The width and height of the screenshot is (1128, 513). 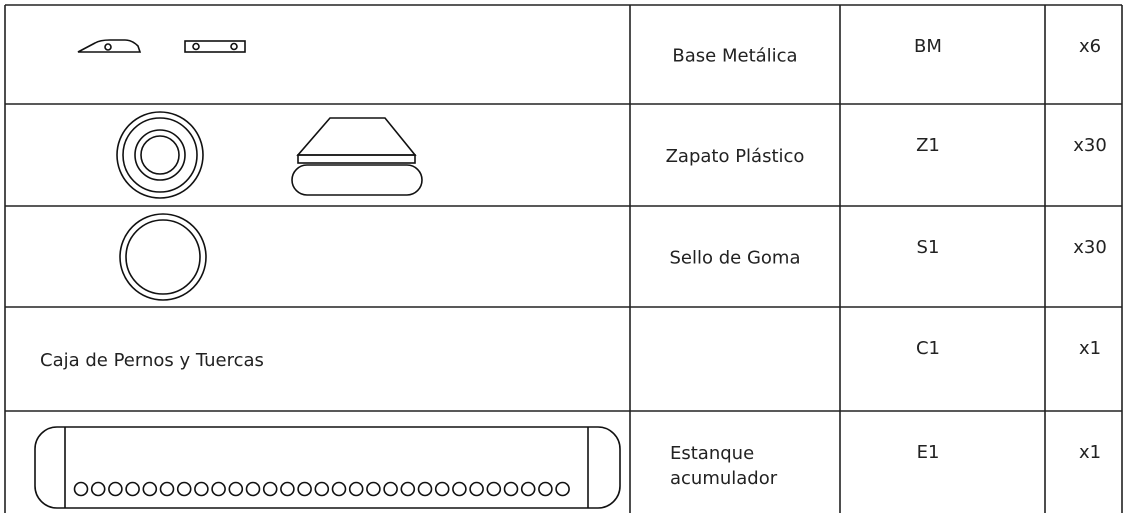 I want to click on description: Base Metálica, so click(x=734, y=56).